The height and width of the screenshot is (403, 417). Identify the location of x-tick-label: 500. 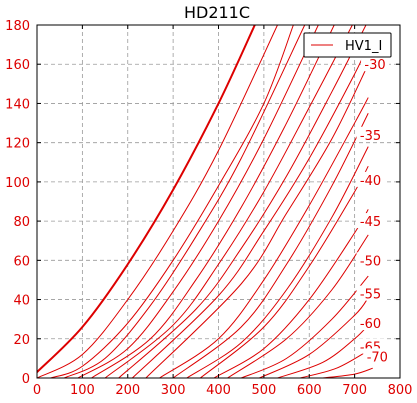
(263, 390).